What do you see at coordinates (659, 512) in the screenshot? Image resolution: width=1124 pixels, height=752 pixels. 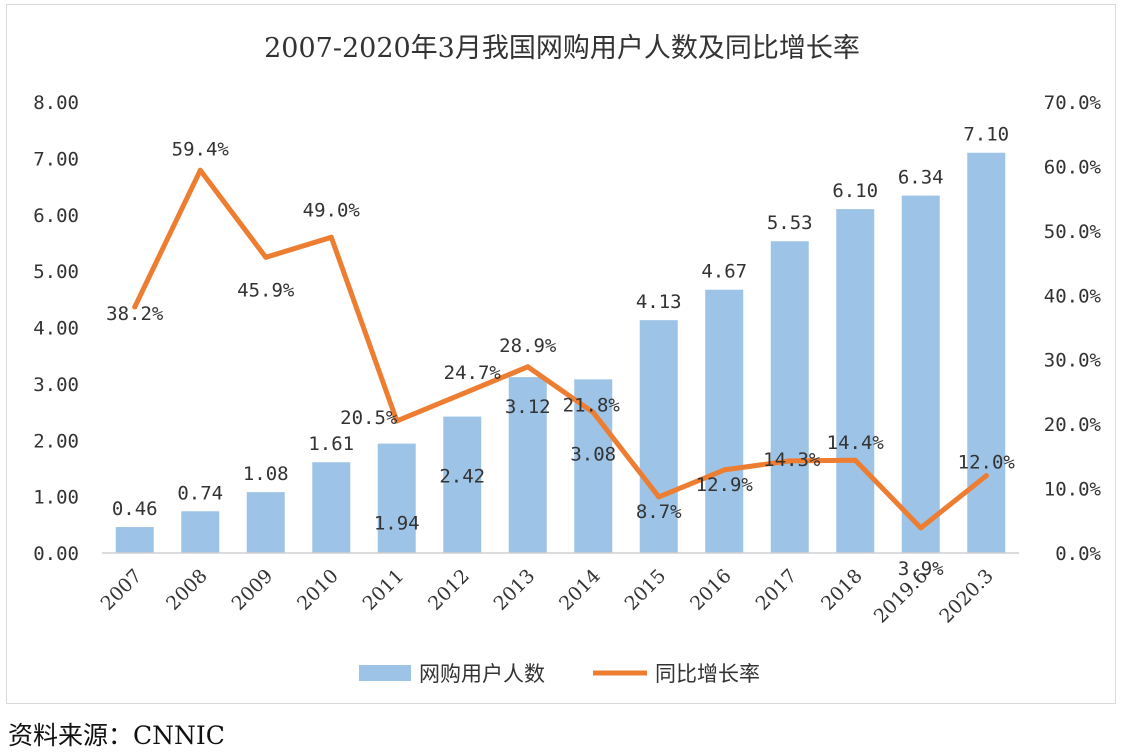 I see `line-data-label: 8.7%` at bounding box center [659, 512].